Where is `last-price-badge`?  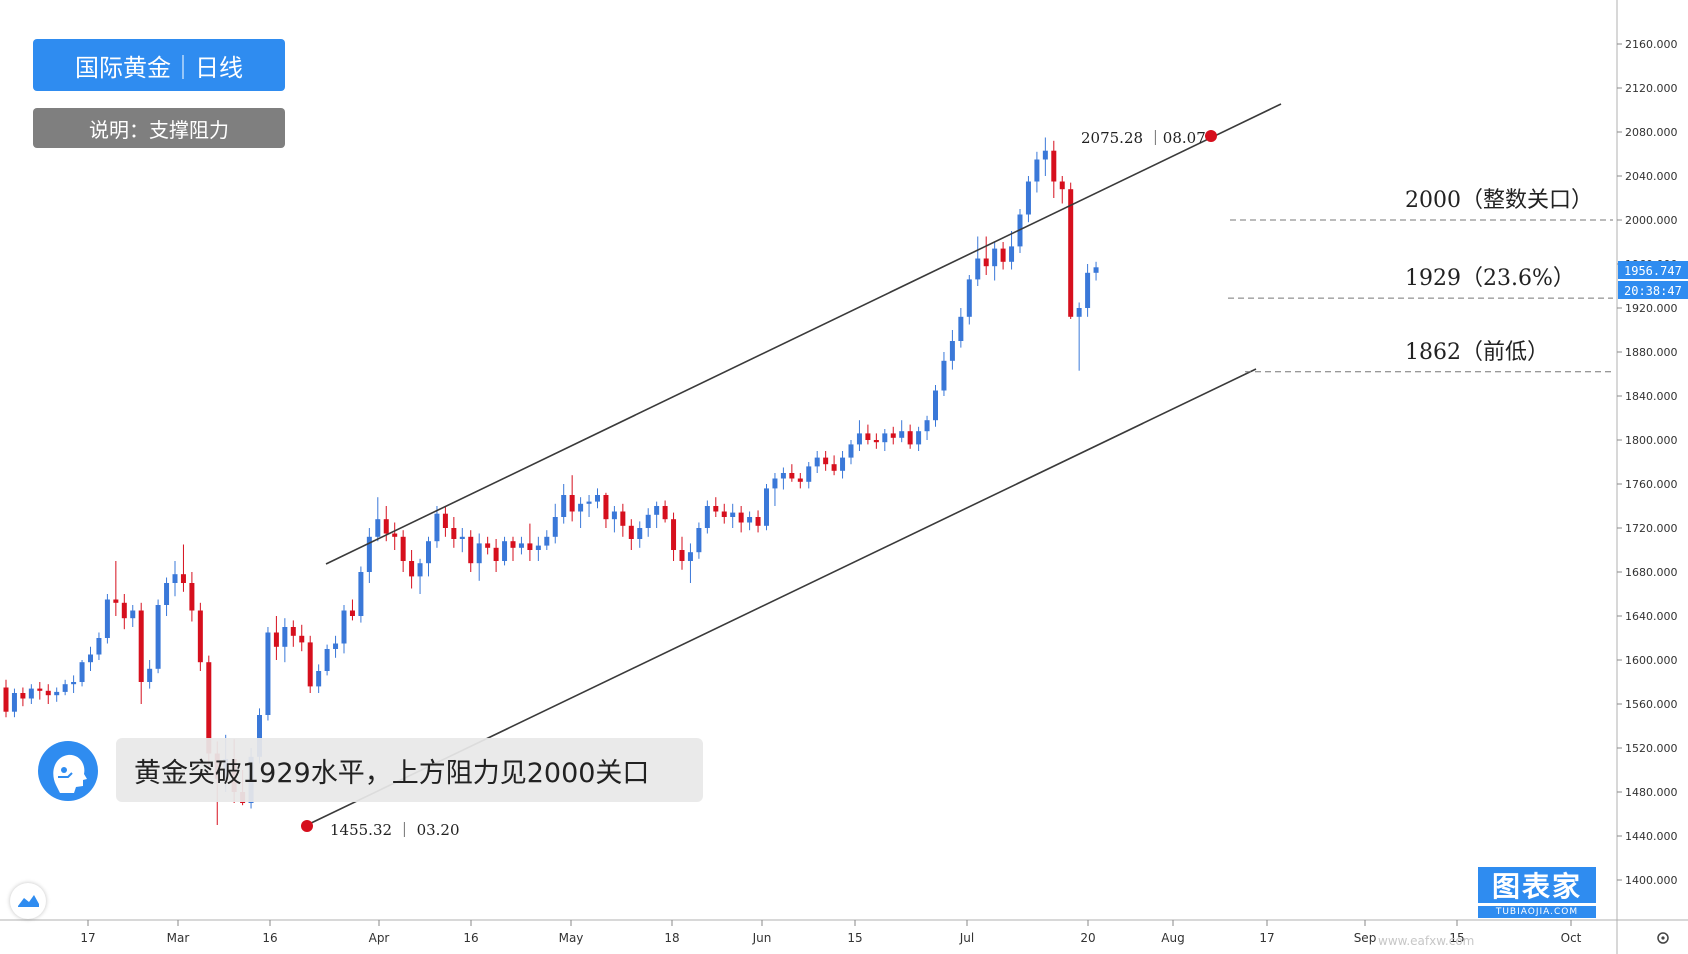
last-price-badge is located at coordinates (1653, 270).